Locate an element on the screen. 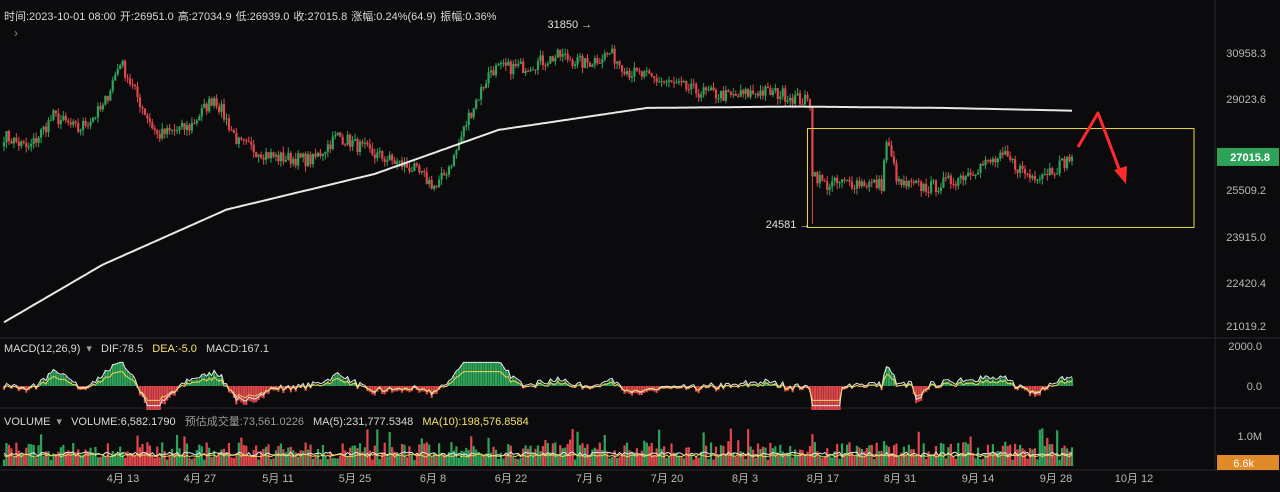  macd-tick-label: 2000.0 is located at coordinates (1245, 347).